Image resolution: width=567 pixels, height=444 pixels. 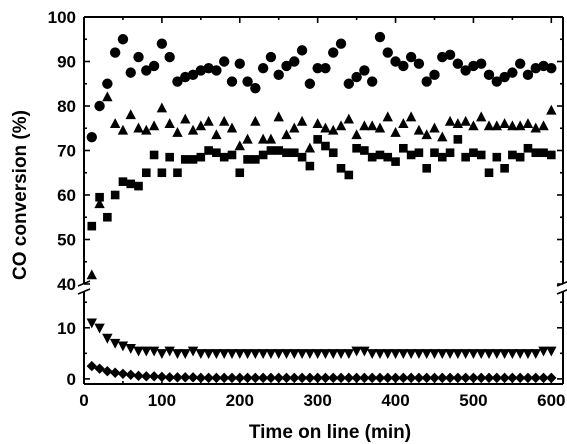 I want to click on x-tick-label: 200, so click(x=240, y=400).